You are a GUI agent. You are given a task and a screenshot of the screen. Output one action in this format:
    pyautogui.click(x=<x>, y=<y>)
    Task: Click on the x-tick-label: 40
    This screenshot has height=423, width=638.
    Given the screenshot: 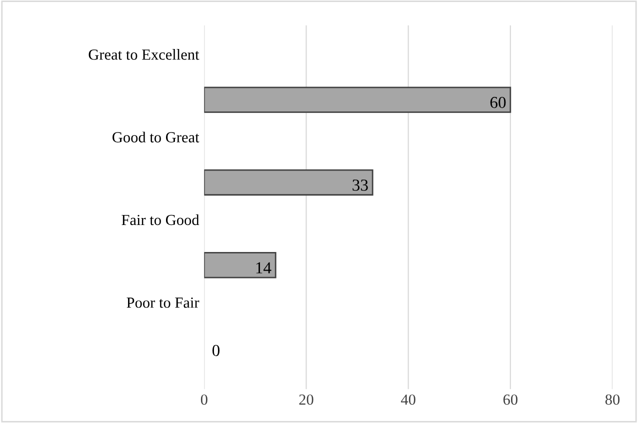 What is the action you would take?
    pyautogui.click(x=408, y=399)
    